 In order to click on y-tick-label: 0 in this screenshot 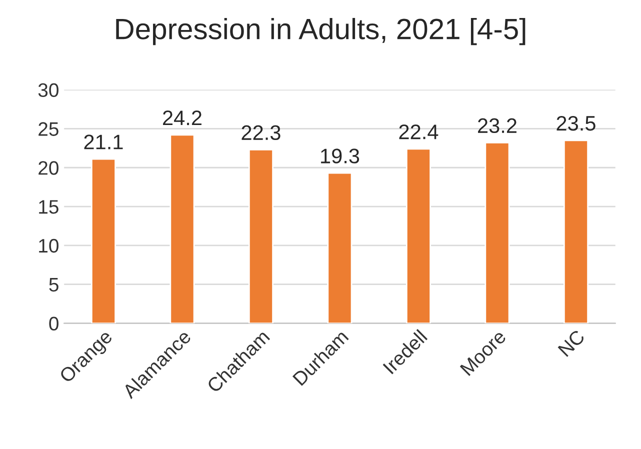, I will do `click(53, 323)`.